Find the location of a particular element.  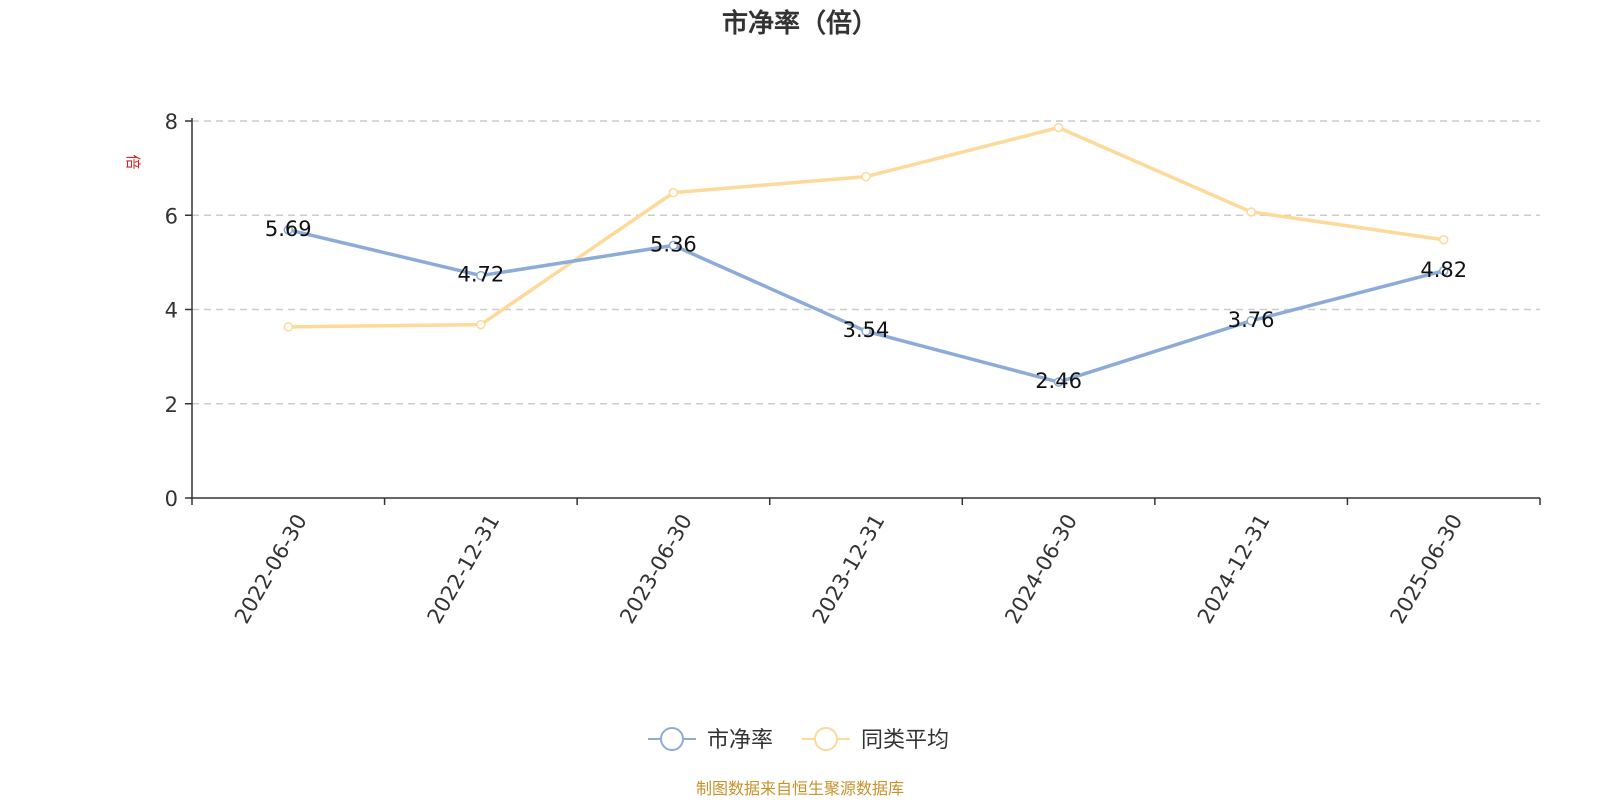

x-tick-label: 2024-06-30 is located at coordinates (1041, 569).